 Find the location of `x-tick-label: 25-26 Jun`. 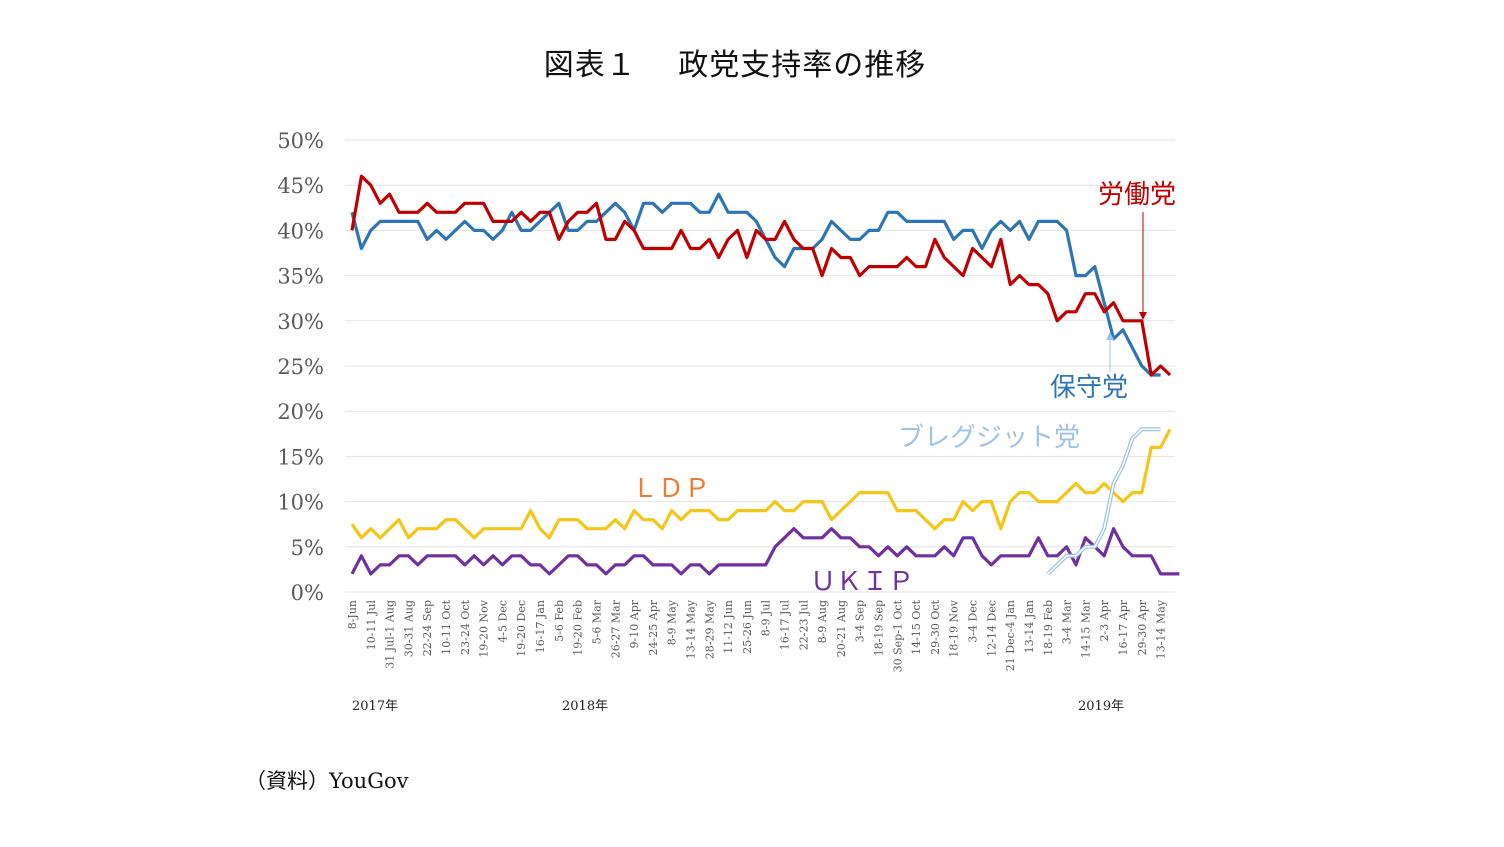

x-tick-label: 25-26 Jun is located at coordinates (747, 627).